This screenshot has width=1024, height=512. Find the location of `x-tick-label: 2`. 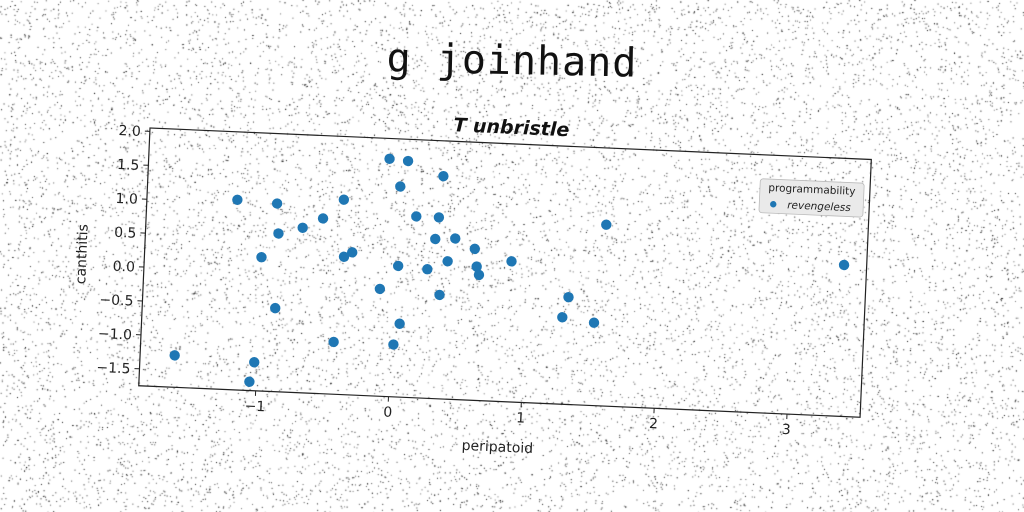

x-tick-label: 2 is located at coordinates (654, 424).